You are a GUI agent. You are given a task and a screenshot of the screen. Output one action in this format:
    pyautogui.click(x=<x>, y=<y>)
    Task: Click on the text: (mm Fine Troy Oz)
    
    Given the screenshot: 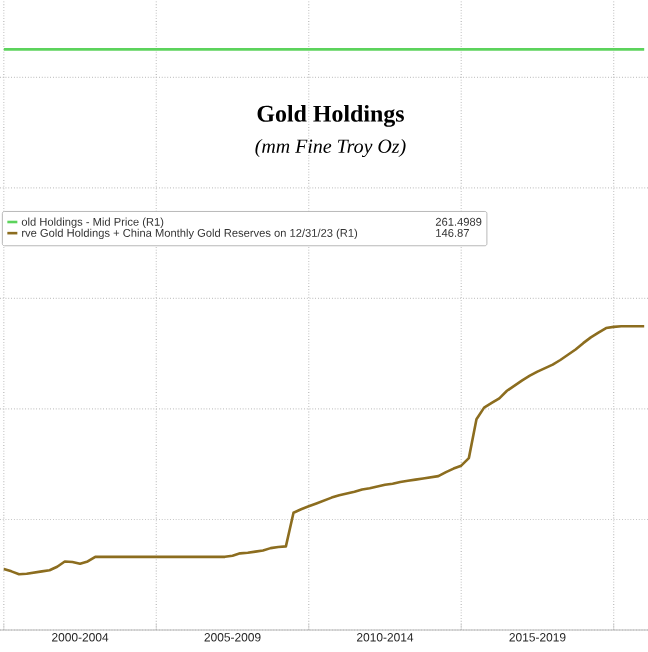 What is the action you would take?
    pyautogui.click(x=330, y=148)
    